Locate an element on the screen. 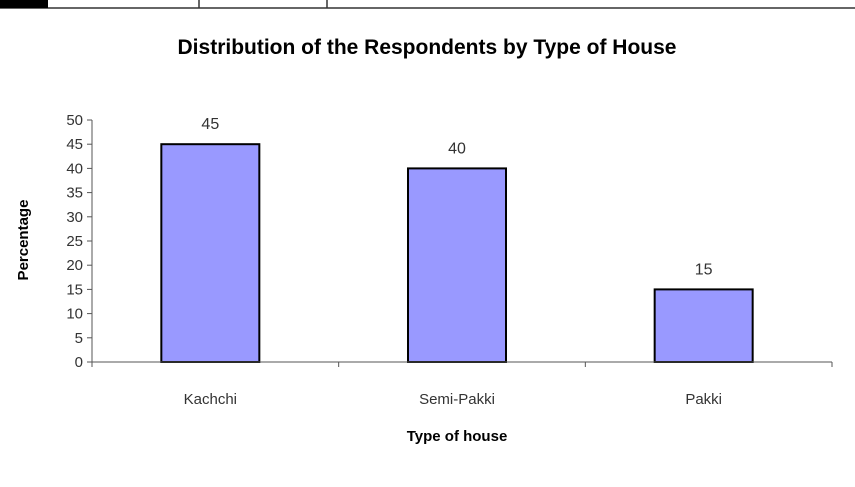 This screenshot has width=855, height=487. data-label: 15 is located at coordinates (704, 269).